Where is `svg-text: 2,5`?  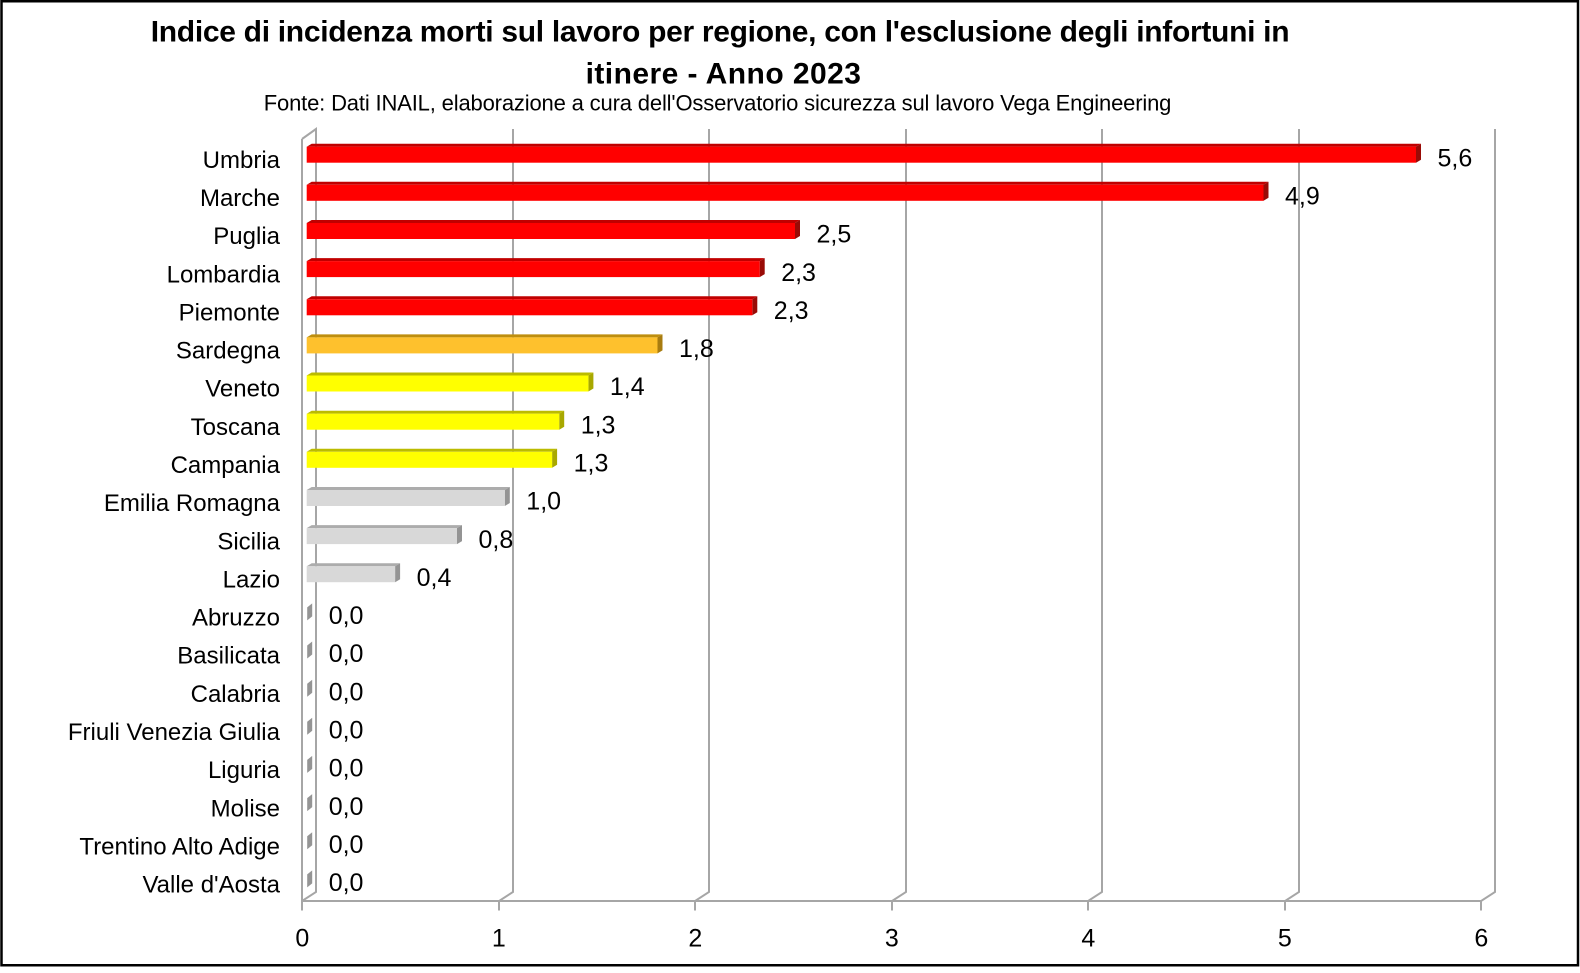 svg-text: 2,5 is located at coordinates (834, 235).